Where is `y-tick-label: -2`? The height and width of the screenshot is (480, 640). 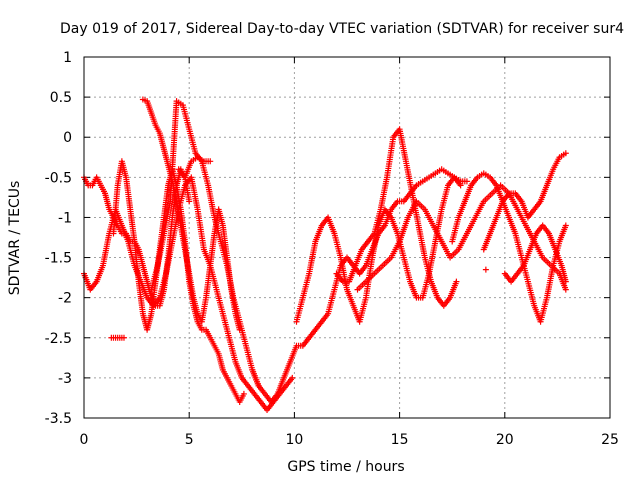
y-tick-label: -2 is located at coordinates (65, 299).